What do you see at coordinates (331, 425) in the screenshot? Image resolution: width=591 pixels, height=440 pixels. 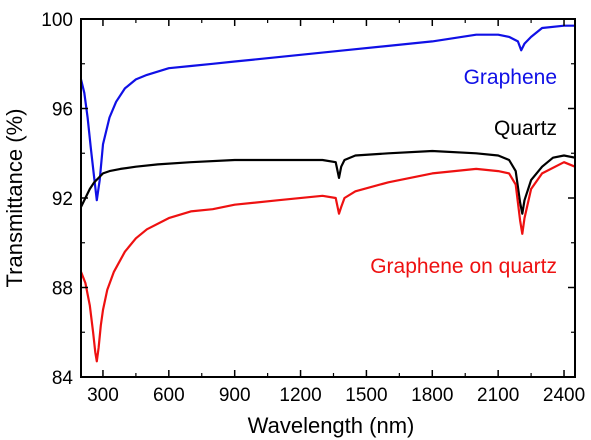 I see `x-axis-label: Wavelength (nm)` at bounding box center [331, 425].